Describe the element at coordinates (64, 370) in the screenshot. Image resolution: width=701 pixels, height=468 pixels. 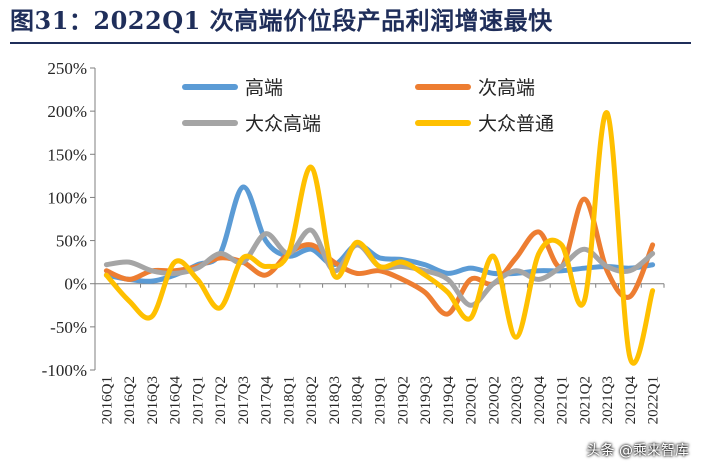
I see `y-tick-label: -100%` at that location.